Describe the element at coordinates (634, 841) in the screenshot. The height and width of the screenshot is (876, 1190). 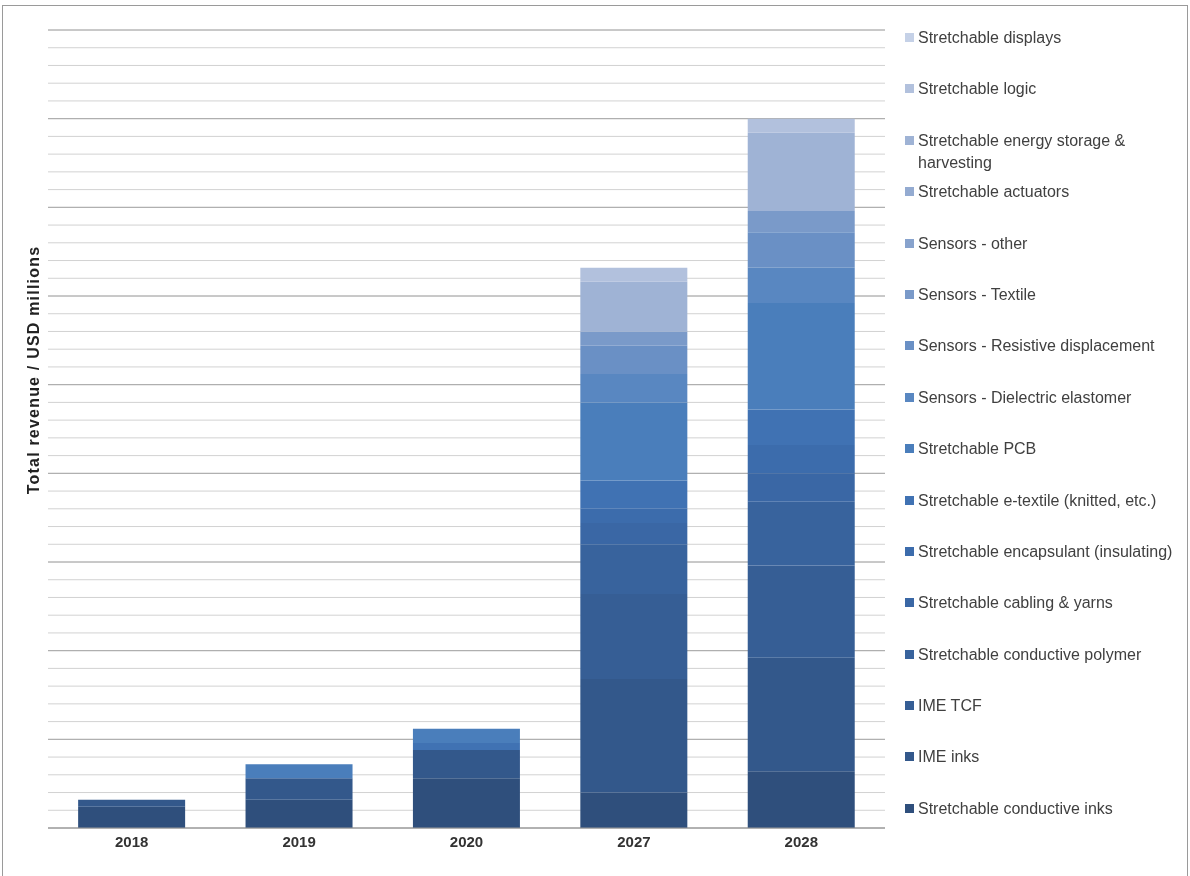
I see `x-tick-label: 2027` at that location.